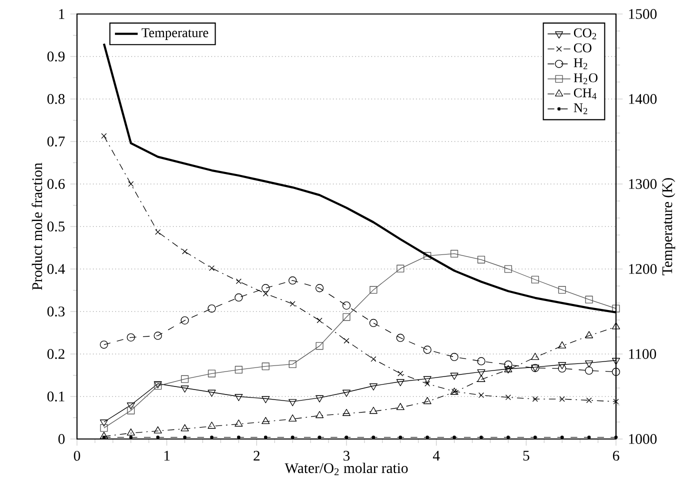 The height and width of the screenshot is (497, 688). Describe the element at coordinates (616, 455) in the screenshot. I see `x-tick-label: 6` at that location.